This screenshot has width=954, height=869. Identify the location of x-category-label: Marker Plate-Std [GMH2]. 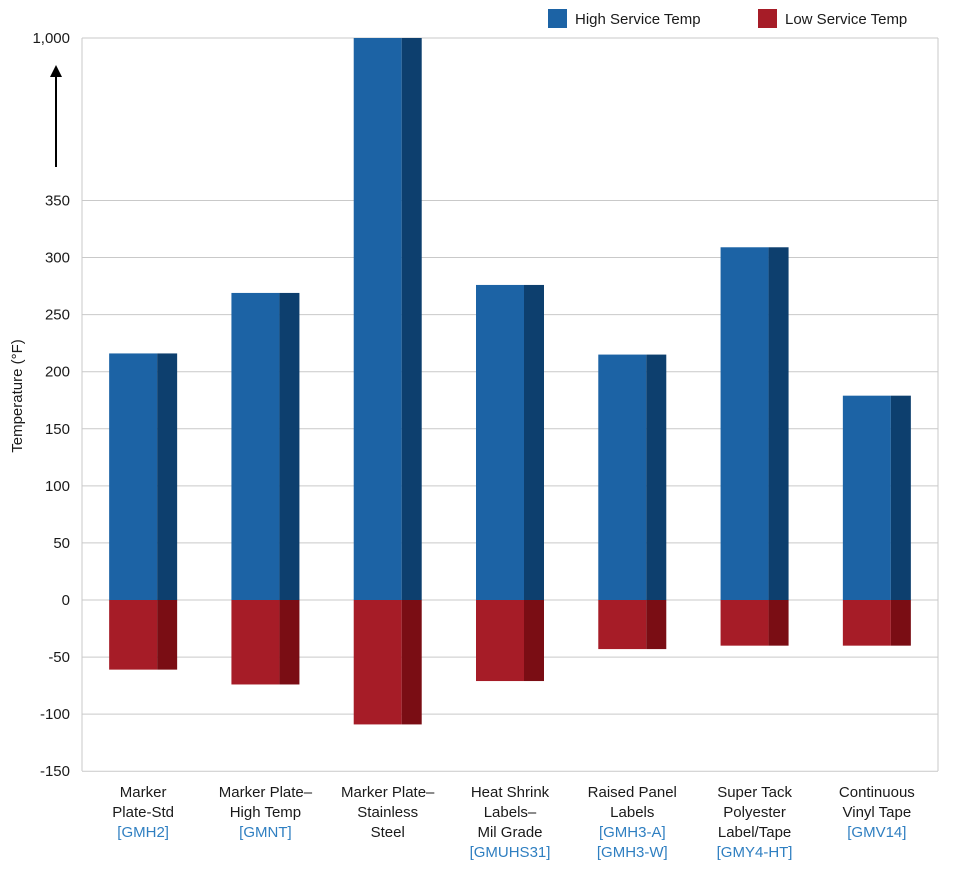
(143, 812).